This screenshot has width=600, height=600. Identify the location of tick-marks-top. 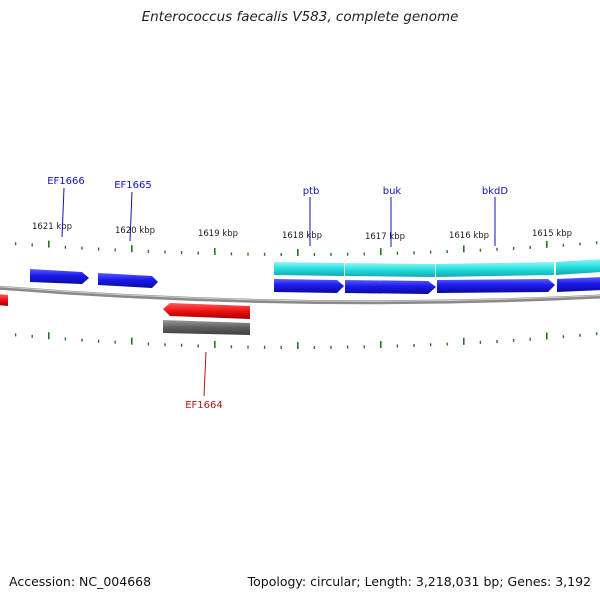
(306, 248).